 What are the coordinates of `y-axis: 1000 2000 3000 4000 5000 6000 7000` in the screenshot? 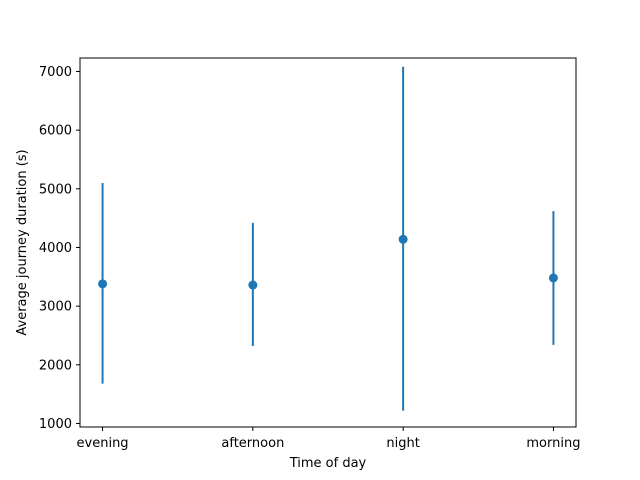 It's located at (59, 248).